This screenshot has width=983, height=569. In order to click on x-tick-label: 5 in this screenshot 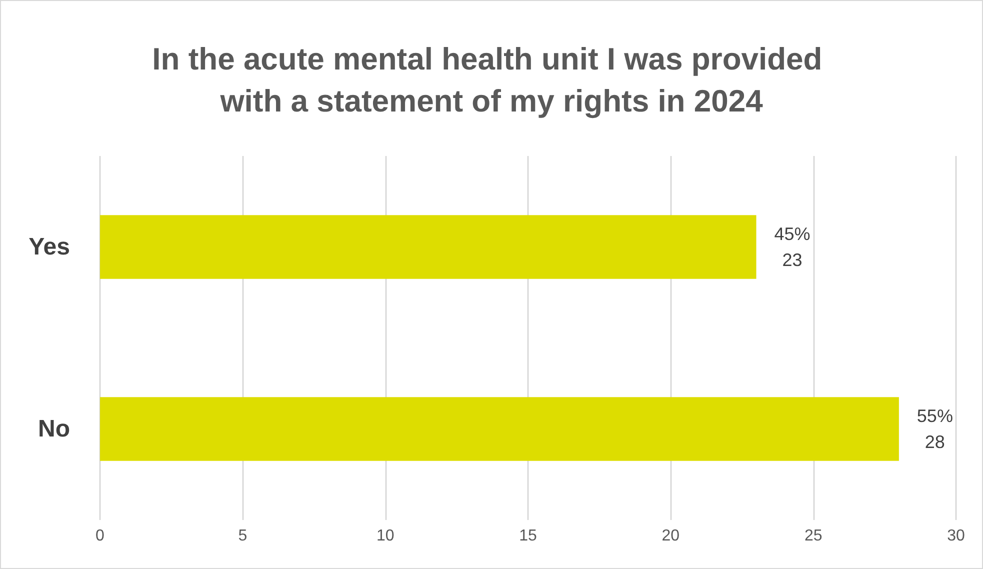, I will do `click(243, 536)`.